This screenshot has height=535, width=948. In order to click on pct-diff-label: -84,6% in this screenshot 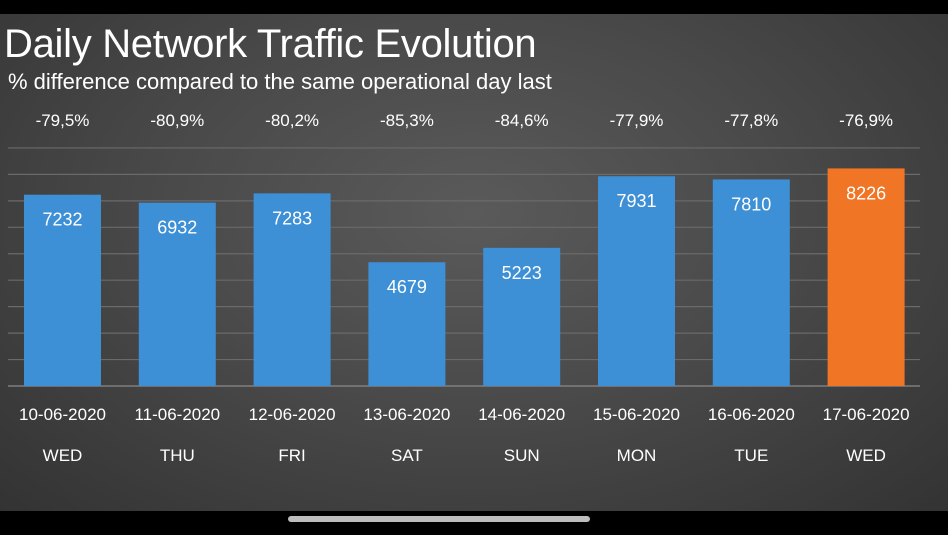, I will do `click(522, 120)`.